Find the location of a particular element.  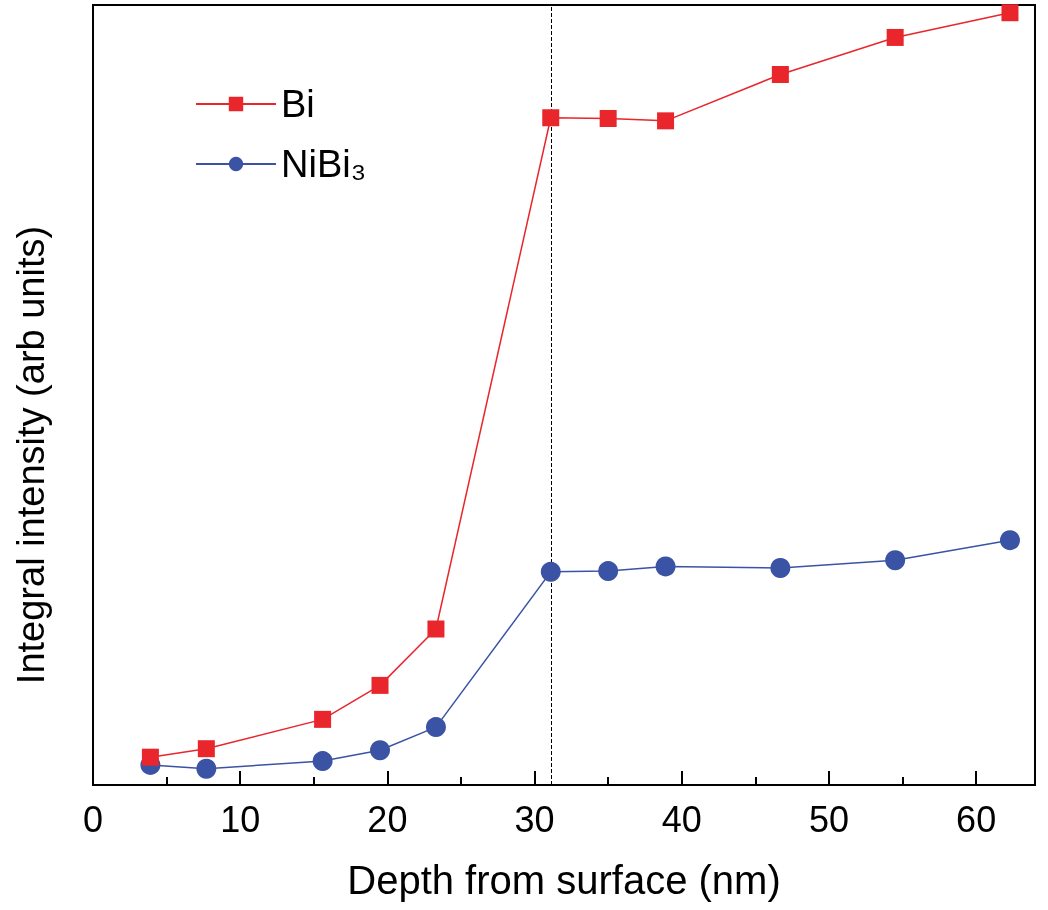

x-tick-label: 30 is located at coordinates (534, 819).